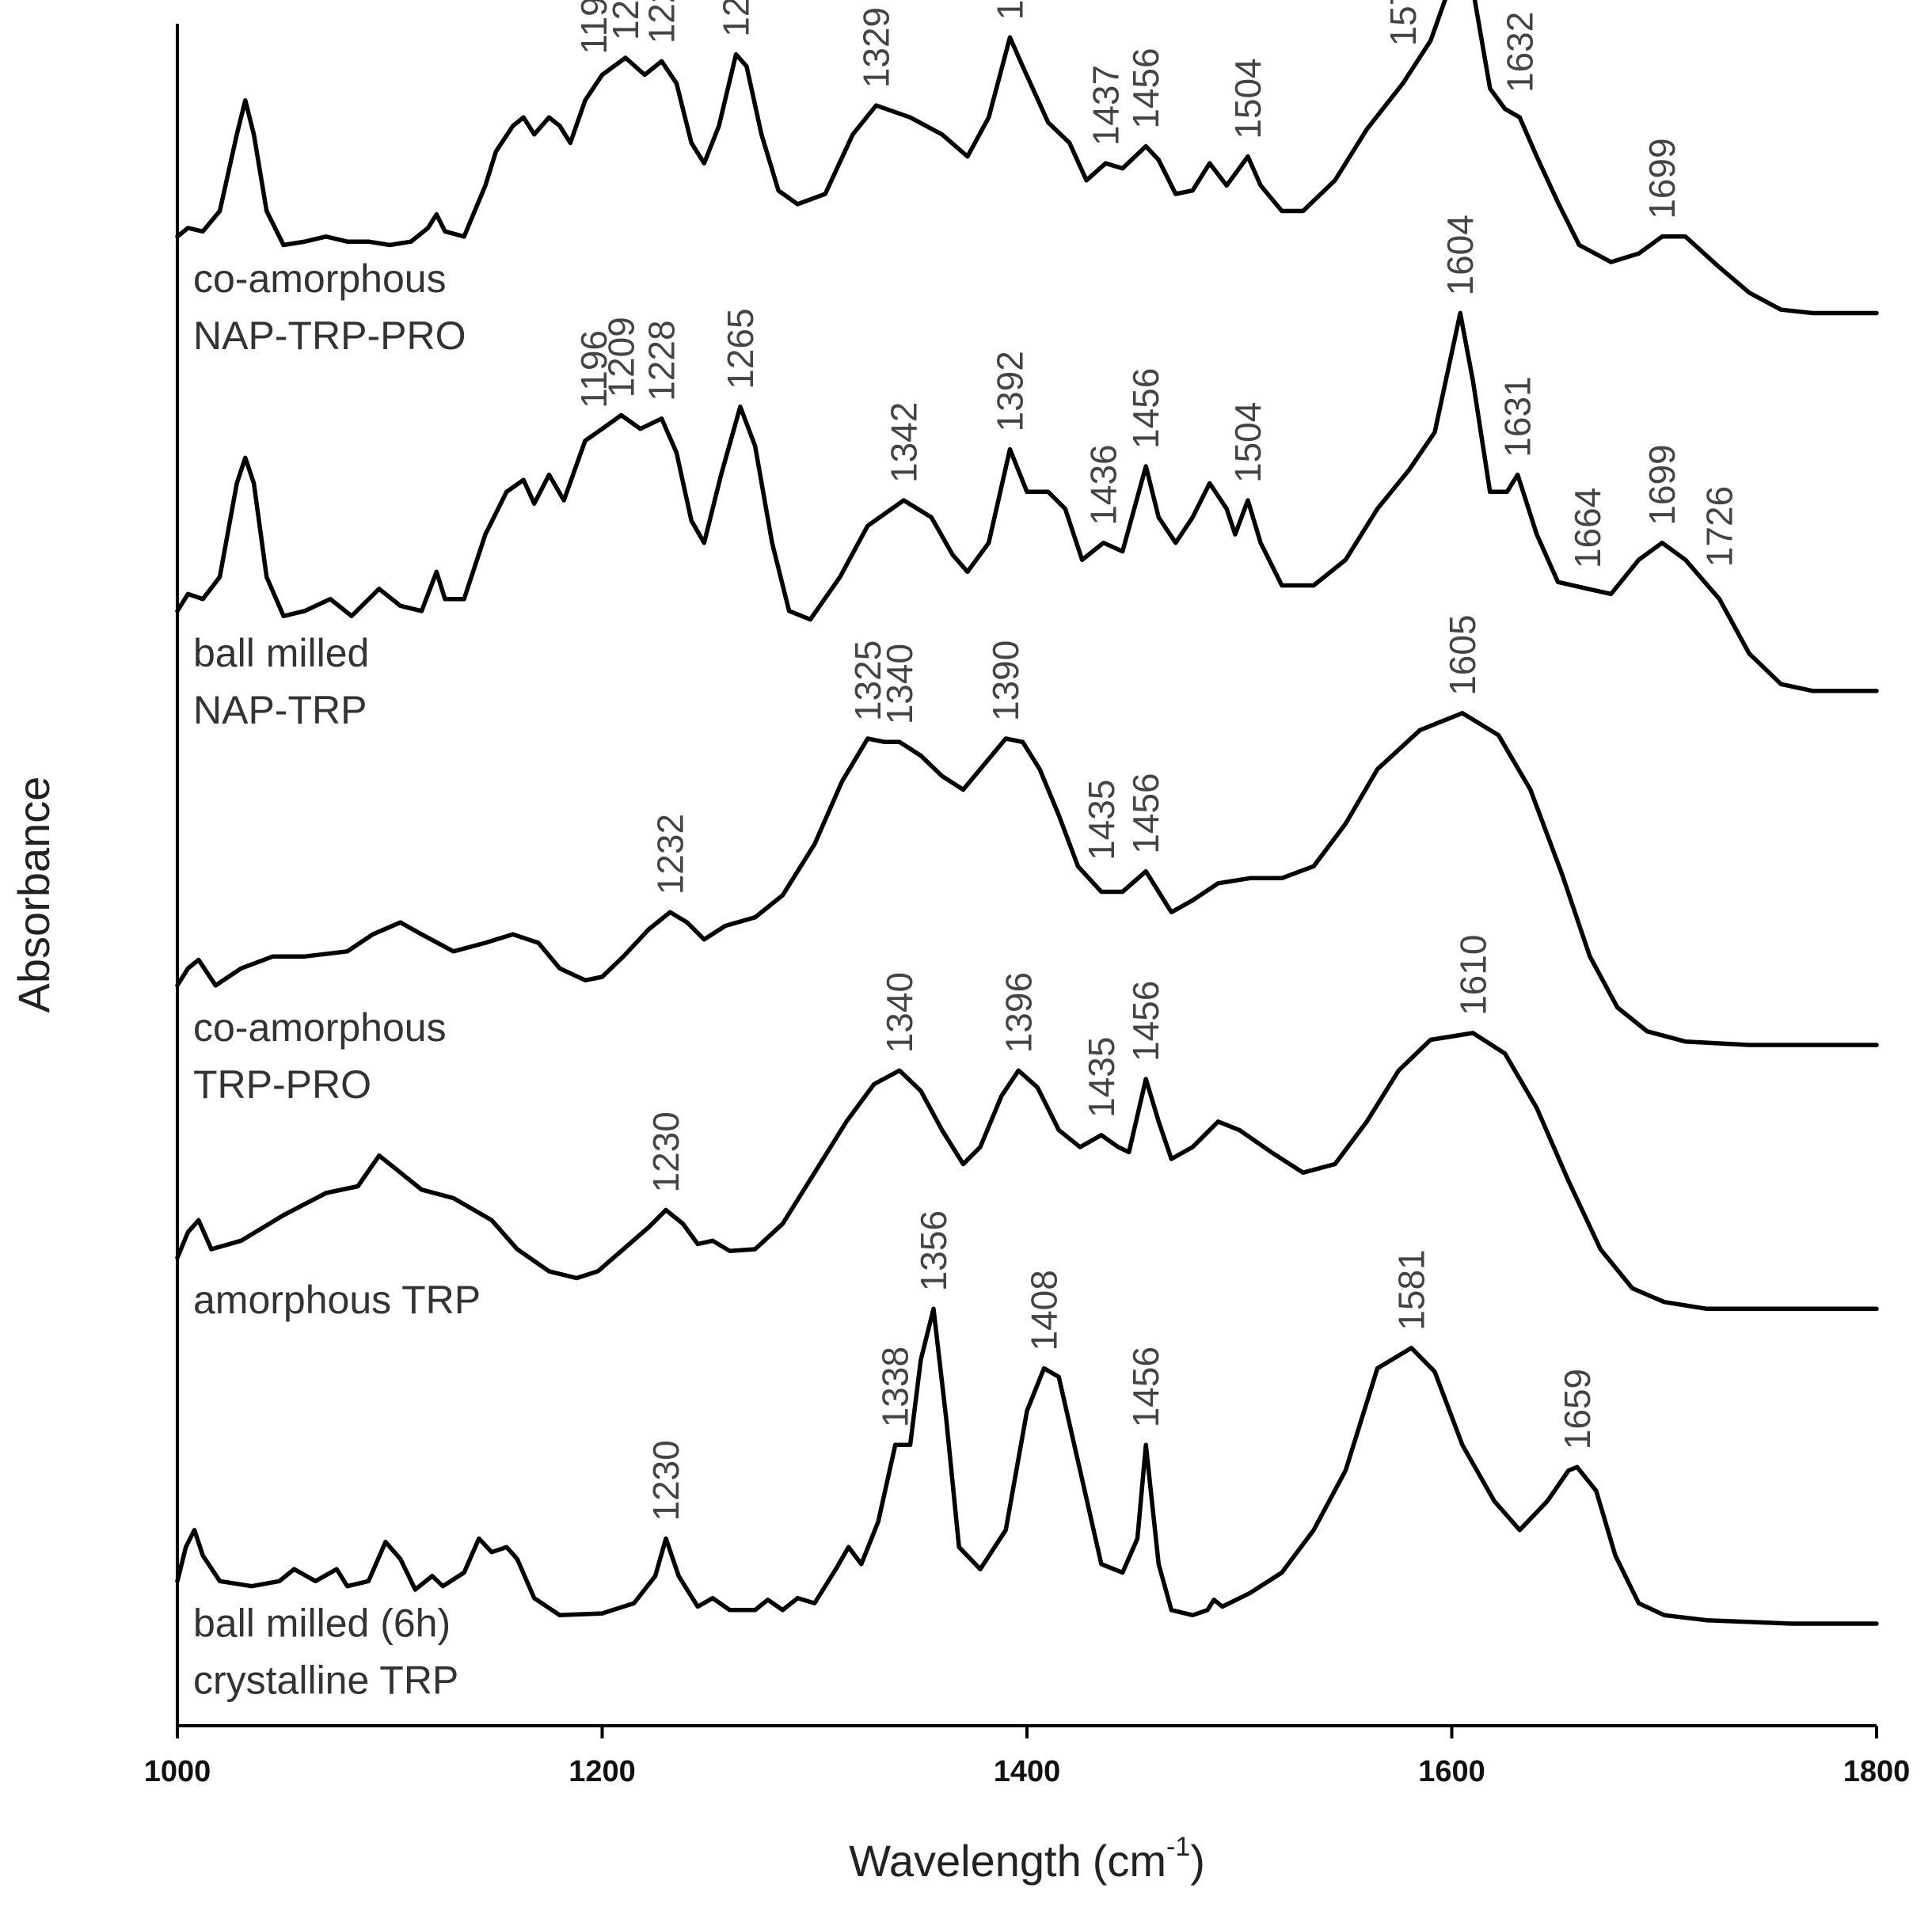 Image resolution: width=1932 pixels, height=1911 pixels. What do you see at coordinates (895, 1387) in the screenshot?
I see `peak-label-4-1: 1338` at bounding box center [895, 1387].